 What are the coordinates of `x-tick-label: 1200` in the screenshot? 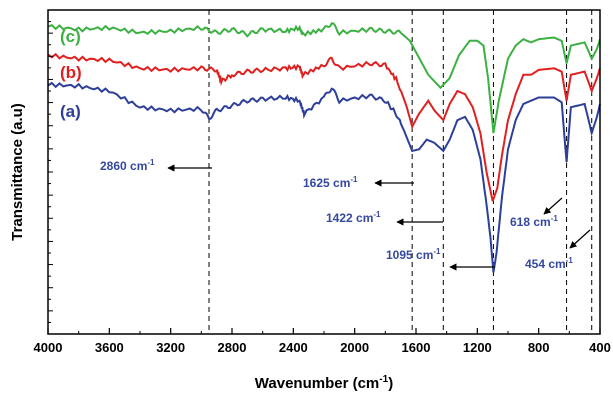 It's located at (477, 347).